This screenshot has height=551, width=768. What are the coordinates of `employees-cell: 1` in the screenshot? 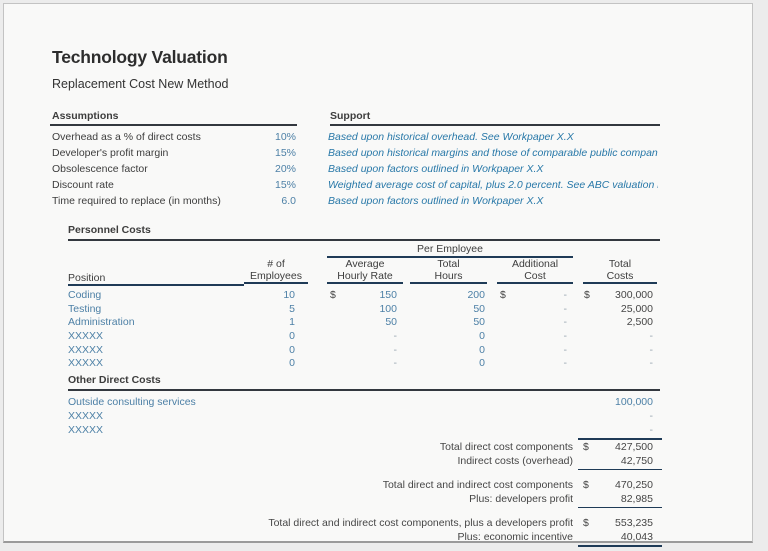 It's located at (292, 322).